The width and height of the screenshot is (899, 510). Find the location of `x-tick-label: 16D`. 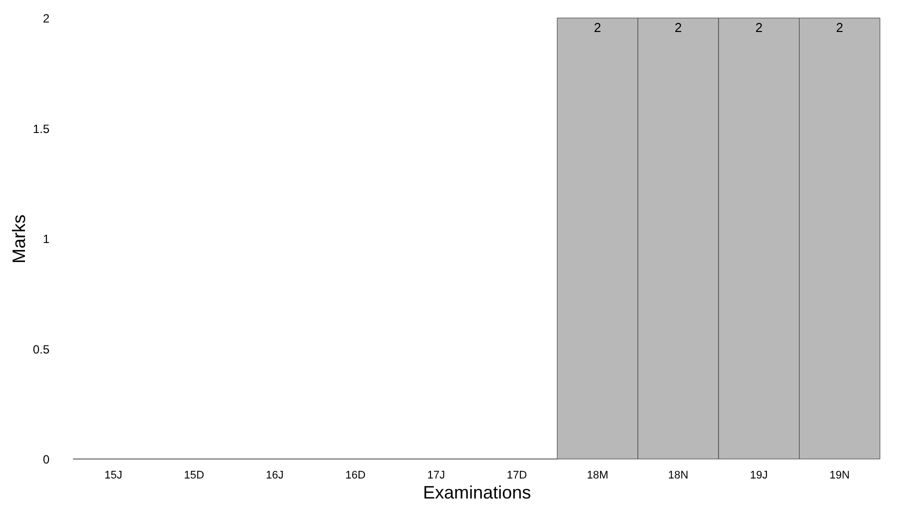

x-tick-label: 16D is located at coordinates (355, 476).